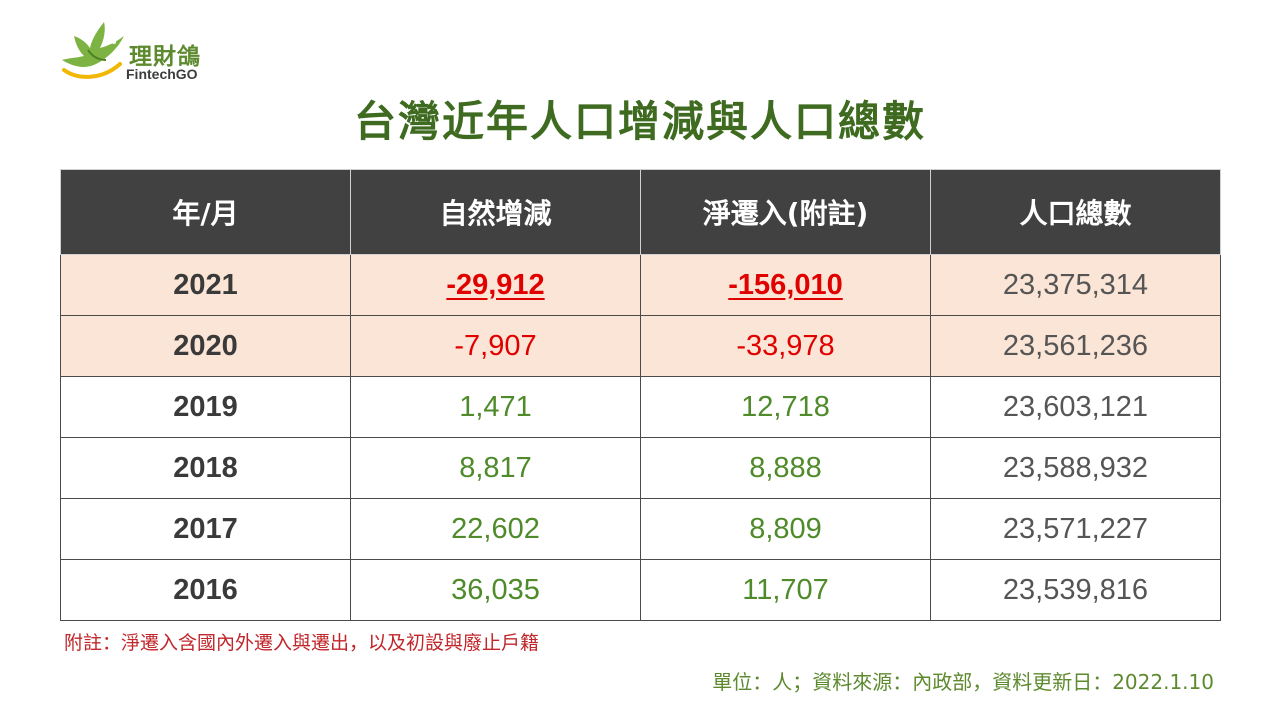 The height and width of the screenshot is (720, 1280). I want to click on cell-total-population: 23,375,314, so click(1075, 285).